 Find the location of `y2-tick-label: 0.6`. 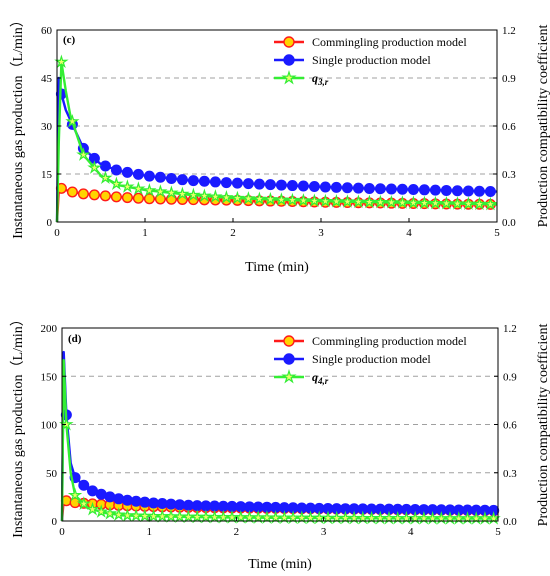

y2-tick-label: 0.6 is located at coordinates (509, 127).